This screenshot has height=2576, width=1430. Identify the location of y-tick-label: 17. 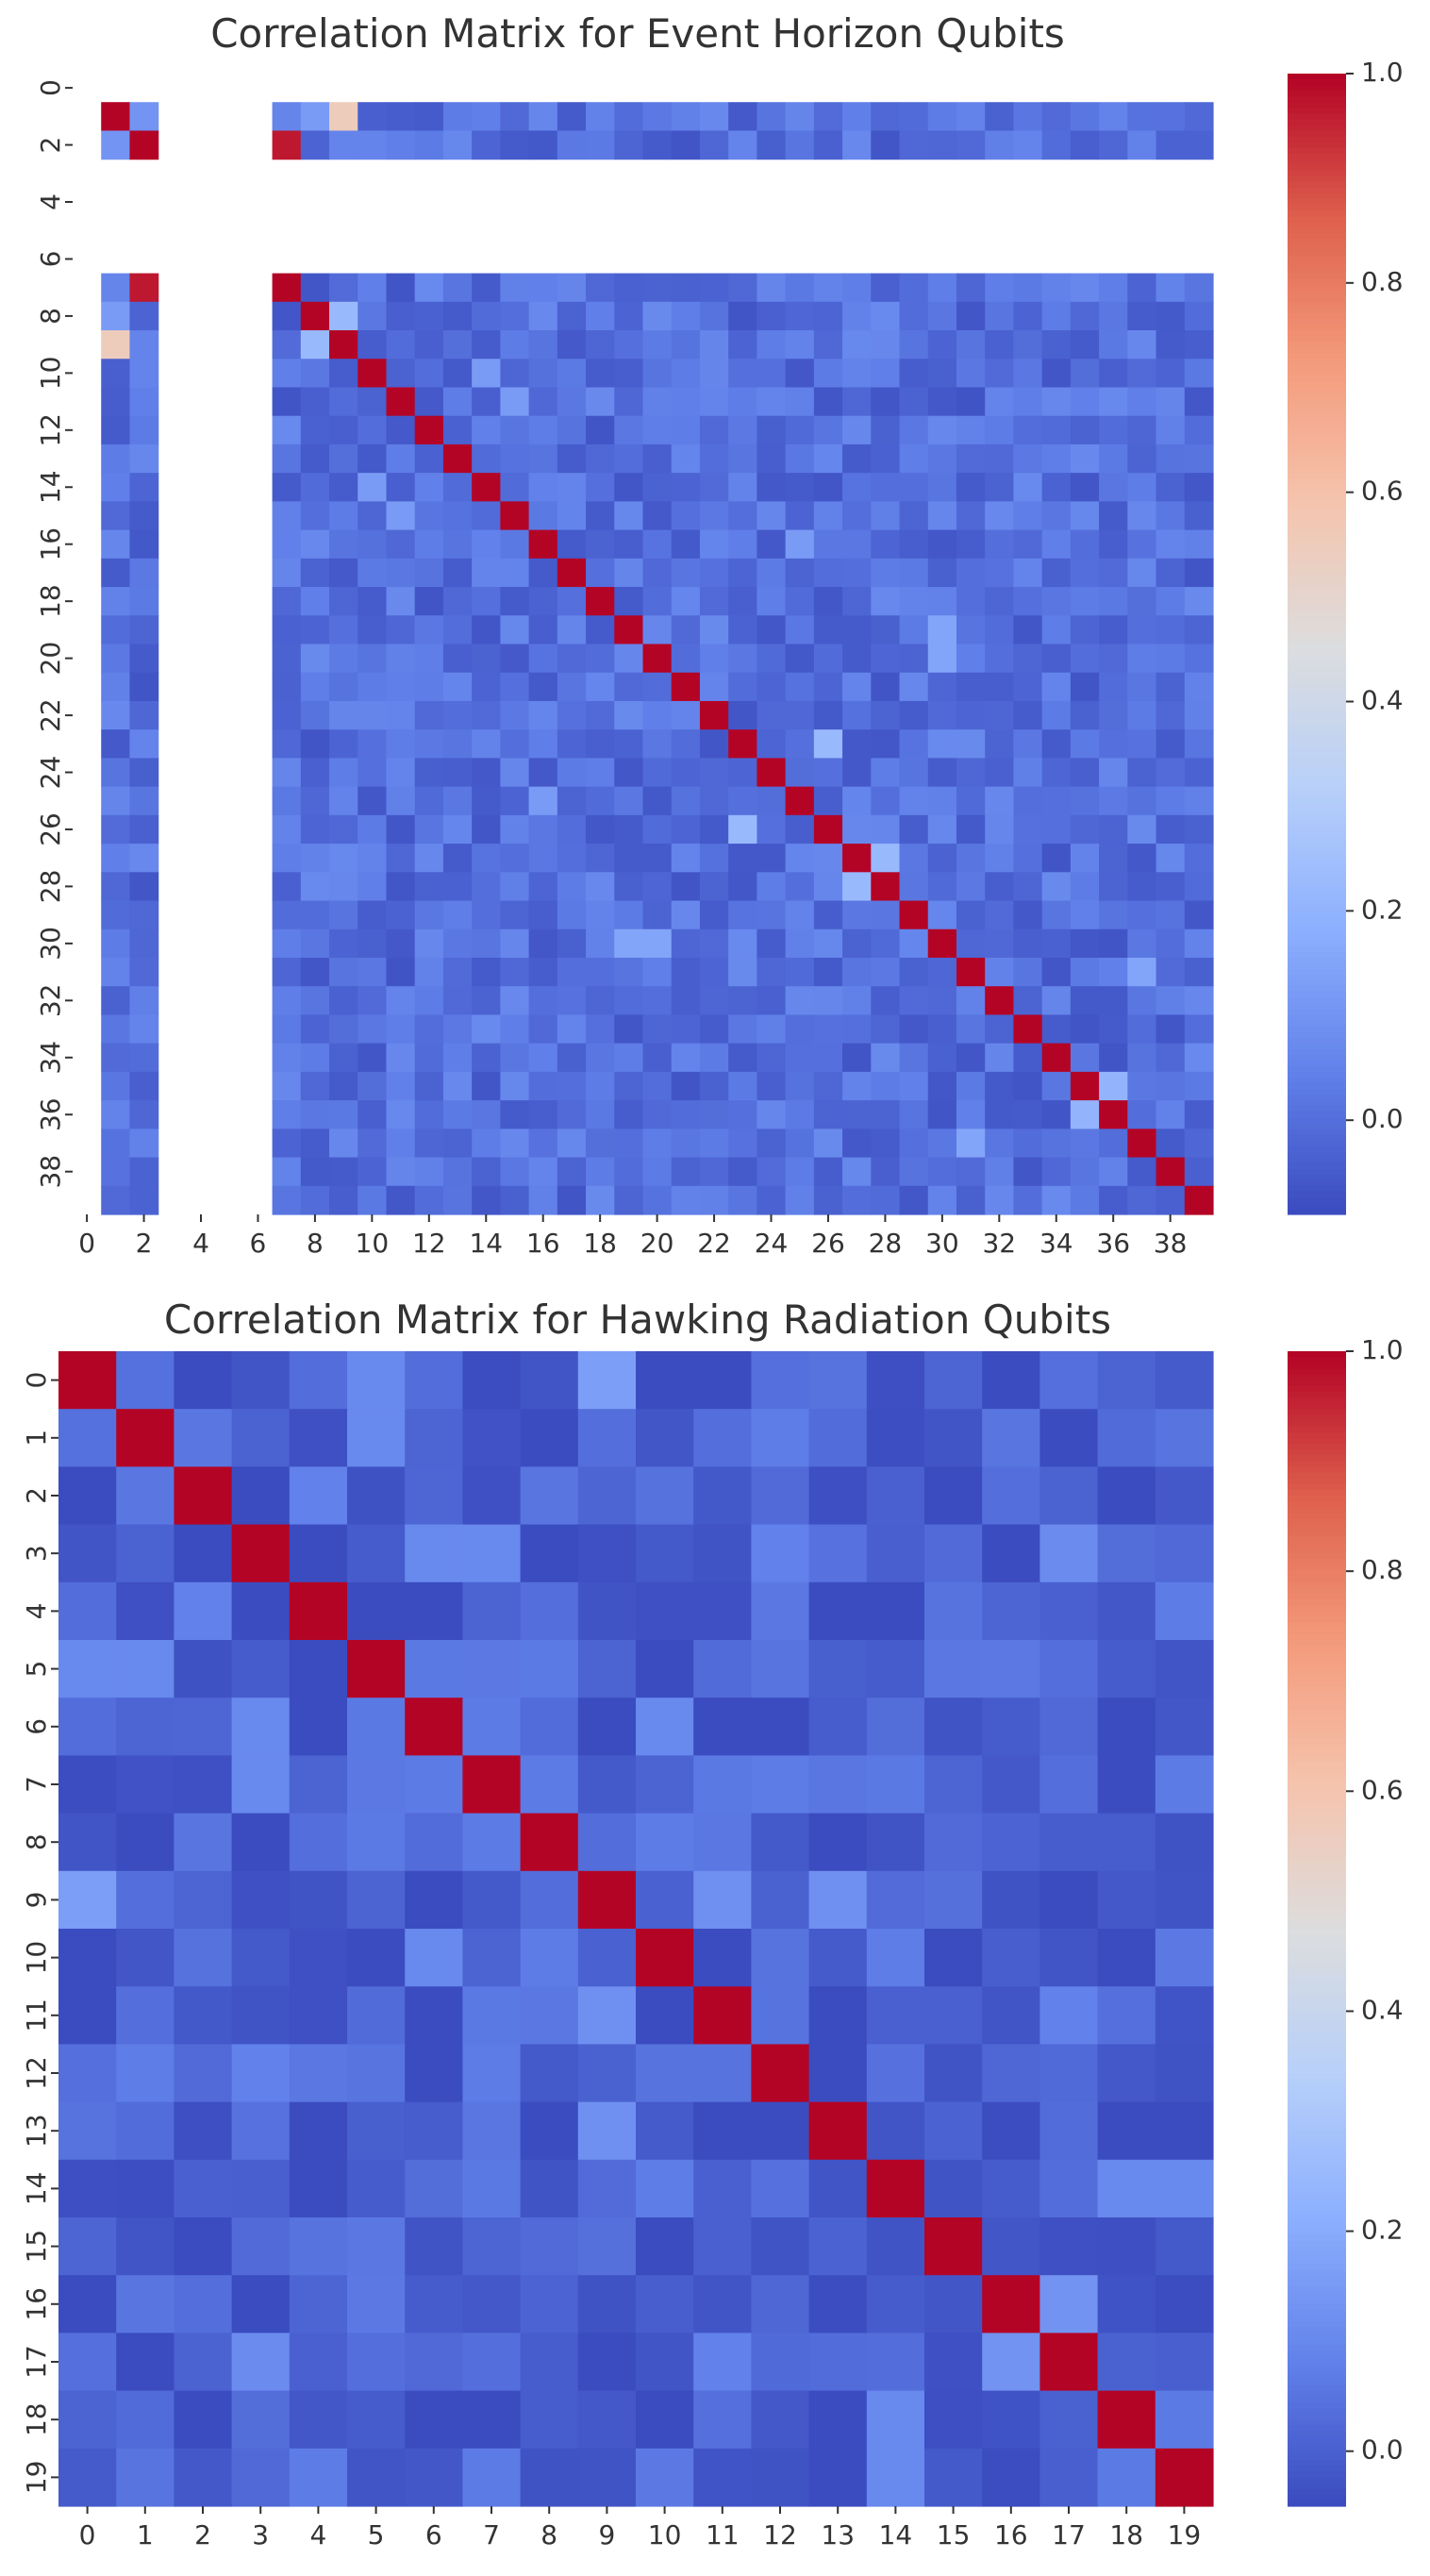
(36, 2362).